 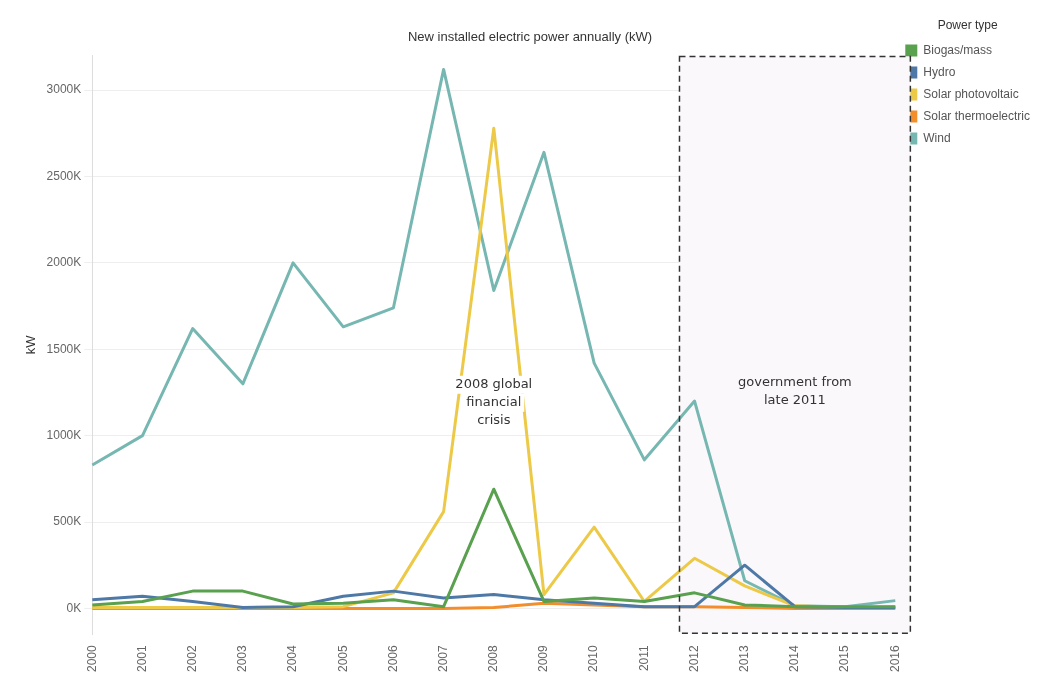 What do you see at coordinates (292, 658) in the screenshot?
I see `x-tick-label: 2004` at bounding box center [292, 658].